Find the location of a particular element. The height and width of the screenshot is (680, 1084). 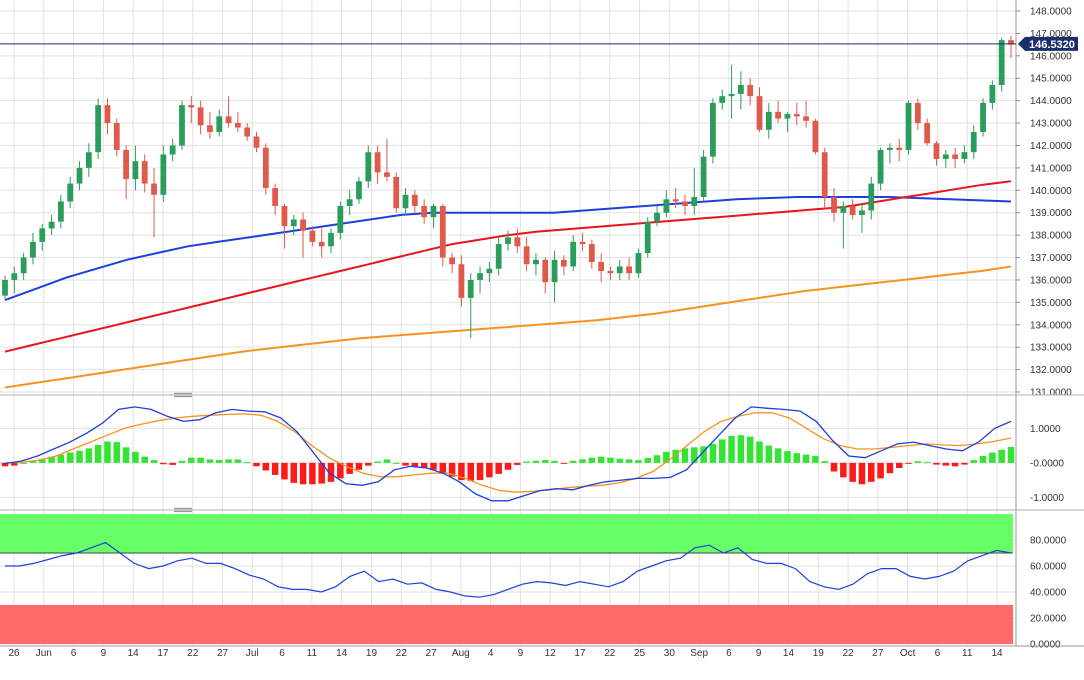

x-tick-label: Oct is located at coordinates (908, 653).